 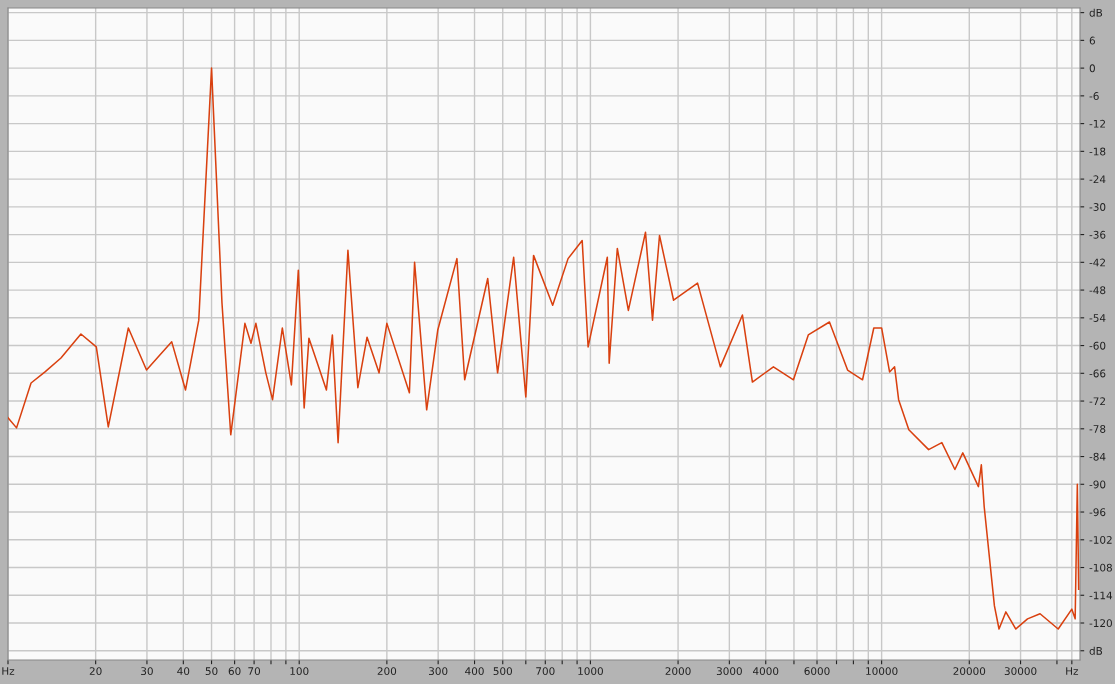 What do you see at coordinates (545, 671) in the screenshot?
I see `x-tick-label: 700` at bounding box center [545, 671].